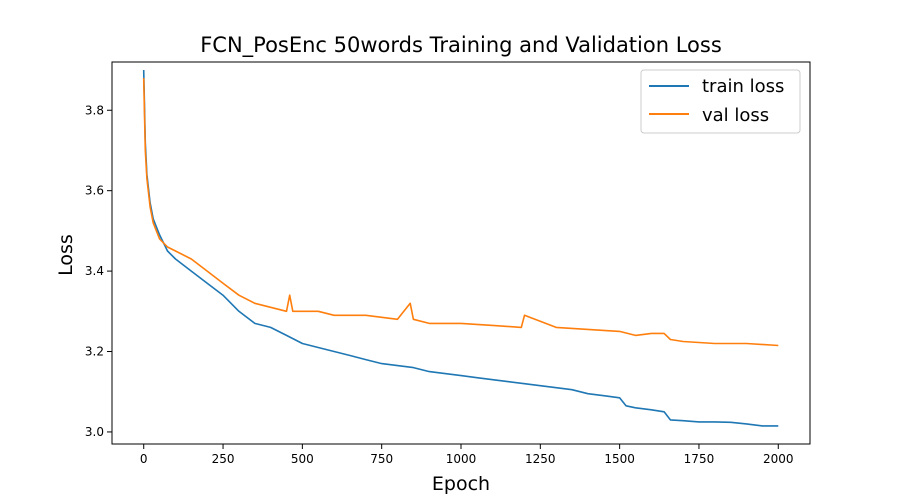 Image resolution: width=900 pixels, height=500 pixels. What do you see at coordinates (461, 459) in the screenshot?
I see `x-tick-label: 1000` at bounding box center [461, 459].